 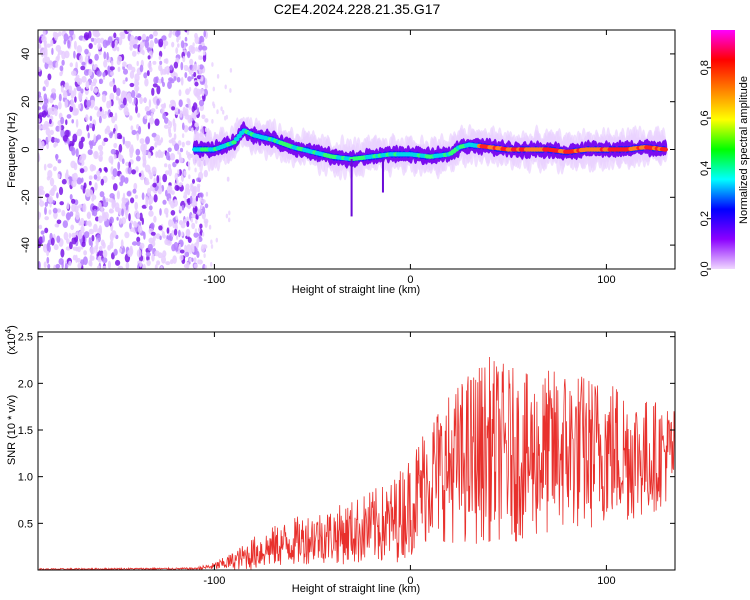 What do you see at coordinates (705, 268) in the screenshot?
I see `colorbar-tick-label: 0.0` at bounding box center [705, 268].